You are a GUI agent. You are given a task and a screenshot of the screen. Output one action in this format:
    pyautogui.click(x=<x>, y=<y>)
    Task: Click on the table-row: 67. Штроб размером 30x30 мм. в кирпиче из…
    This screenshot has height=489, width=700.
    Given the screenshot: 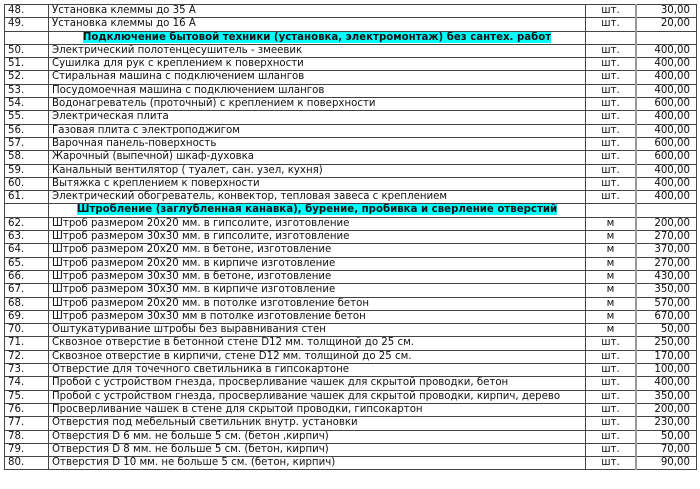 What is the action you would take?
    pyautogui.click(x=350, y=290)
    